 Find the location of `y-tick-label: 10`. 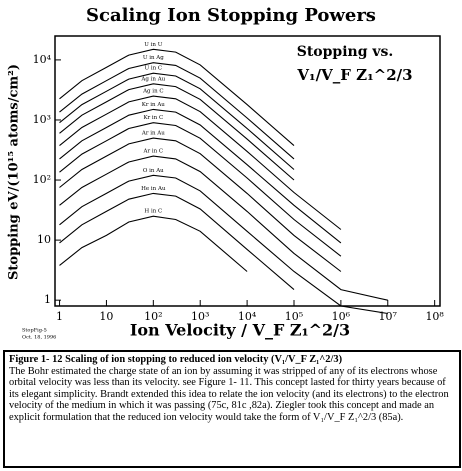

y-tick-label: 10 is located at coordinates (44, 239).